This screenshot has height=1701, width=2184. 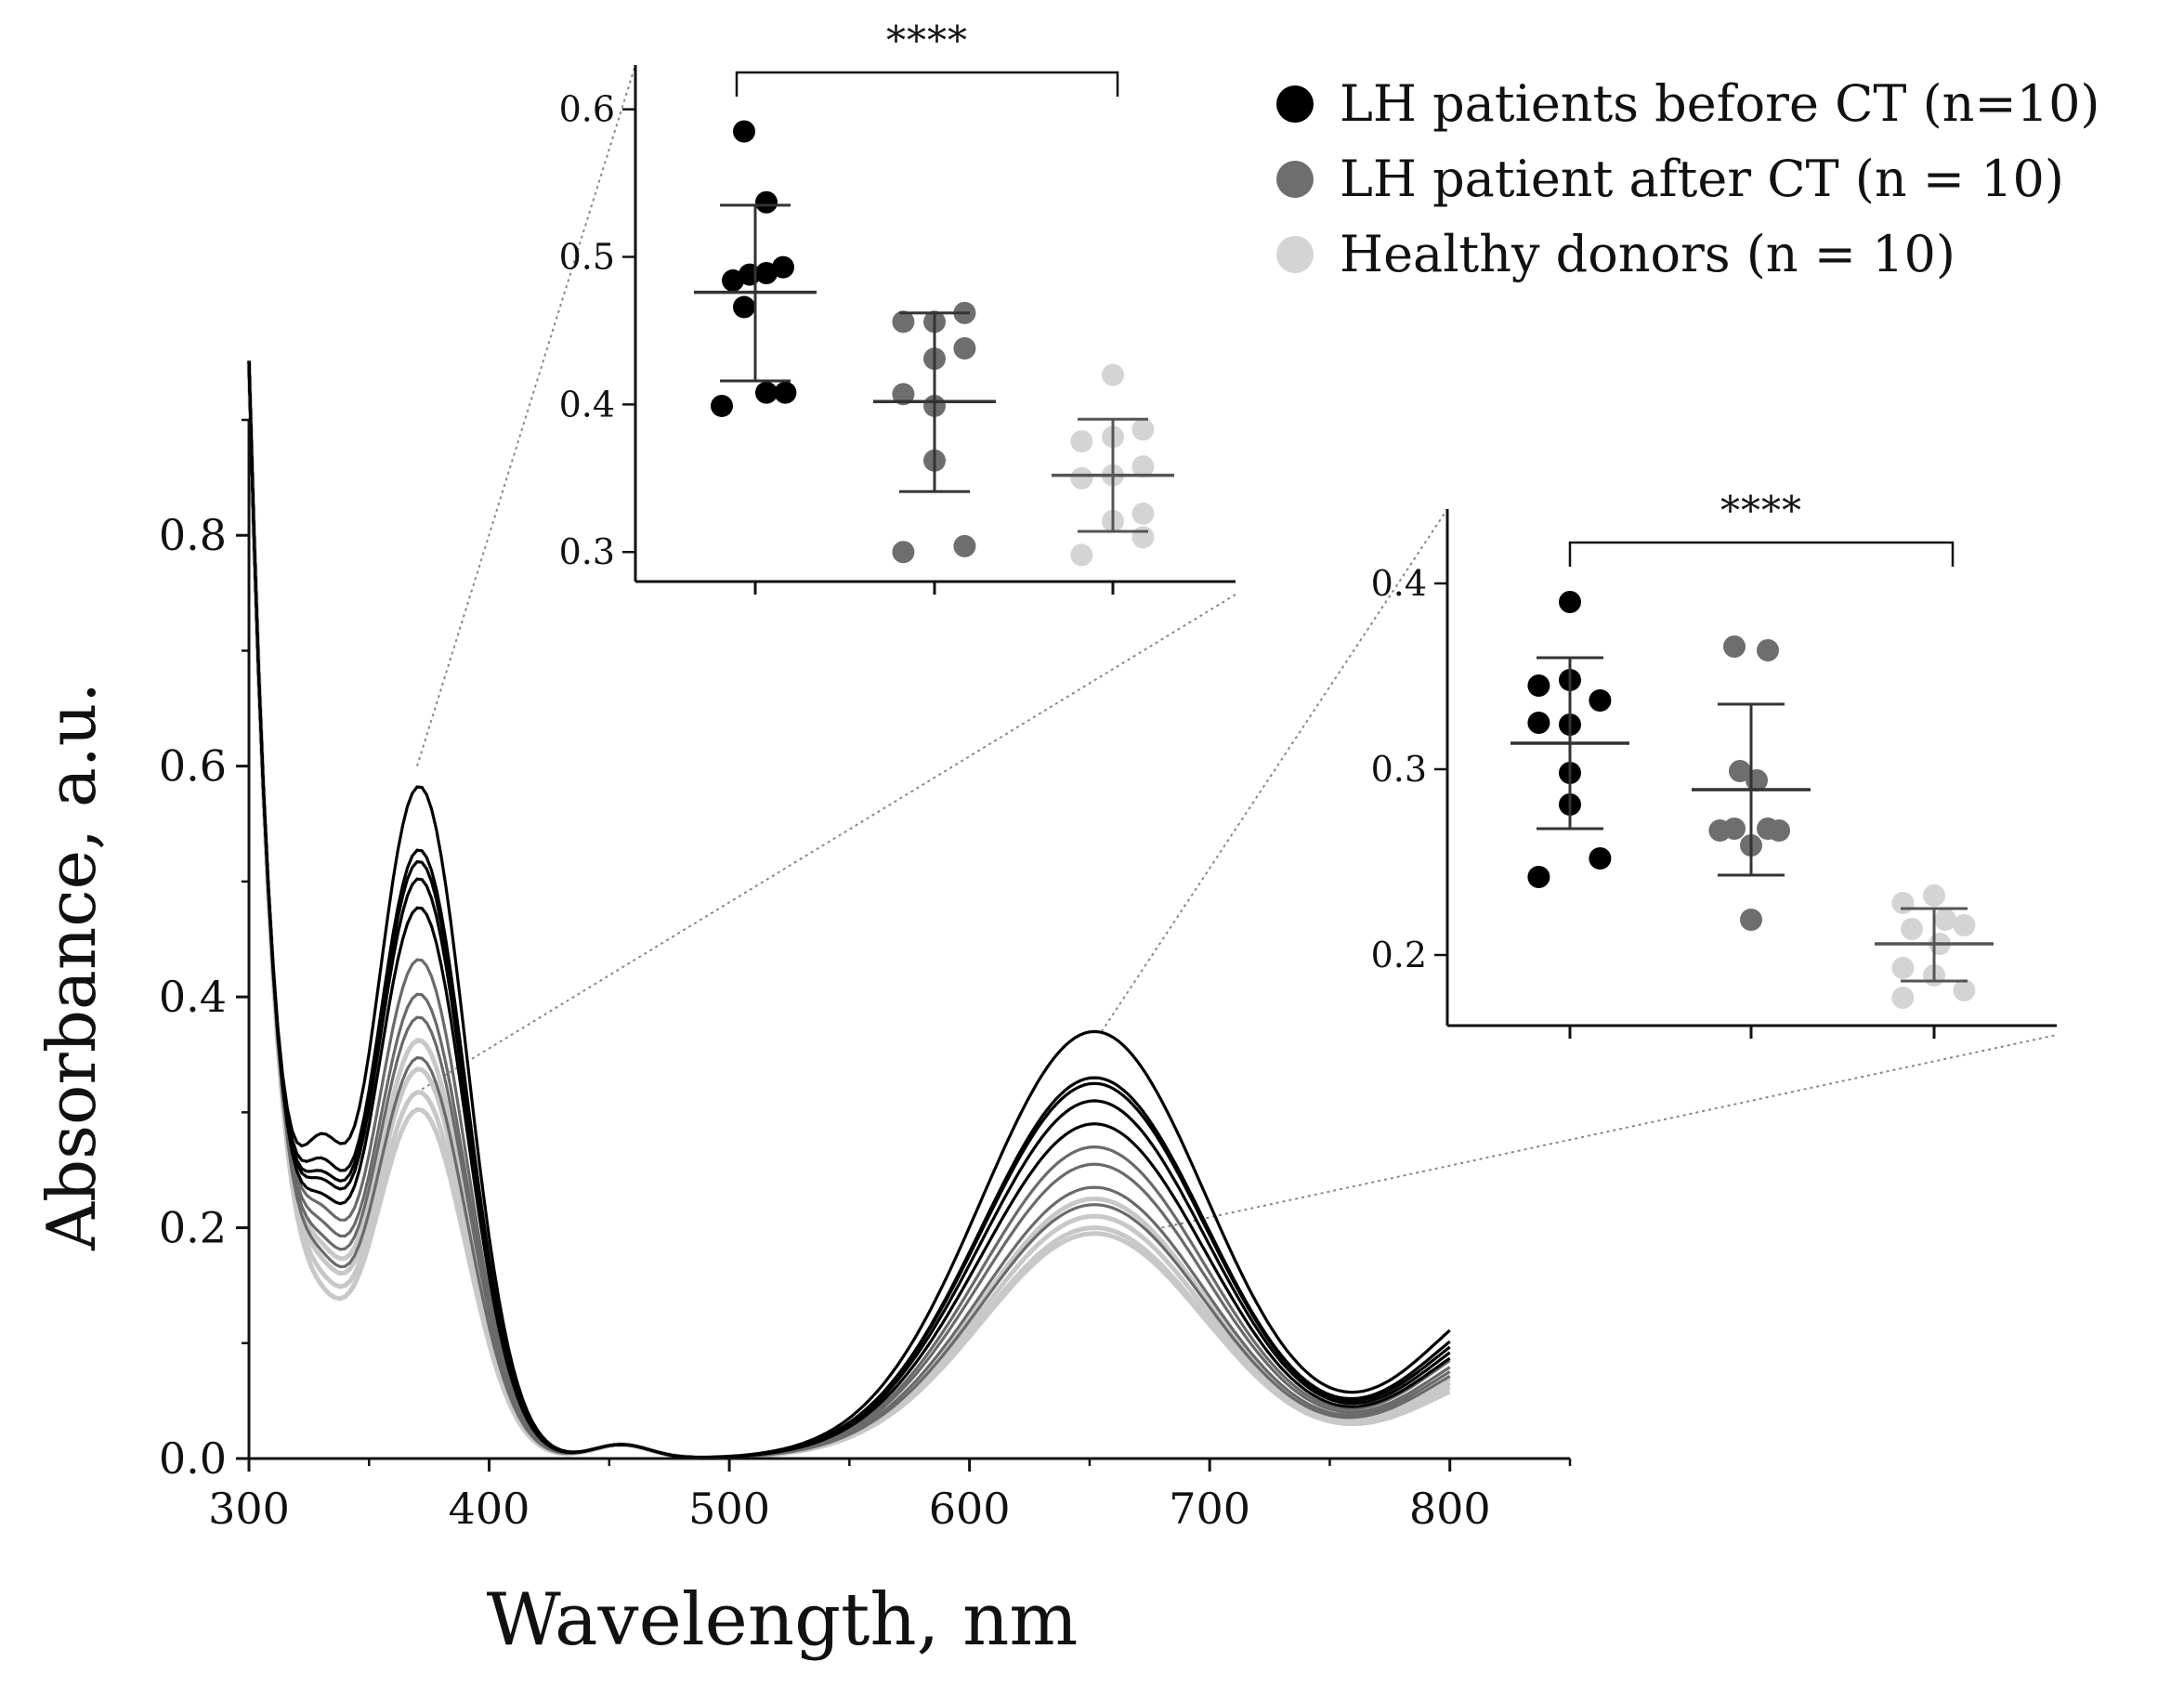 What do you see at coordinates (587, 404) in the screenshot?
I see `inset1-y-tick-label-0.4: 0.4` at bounding box center [587, 404].